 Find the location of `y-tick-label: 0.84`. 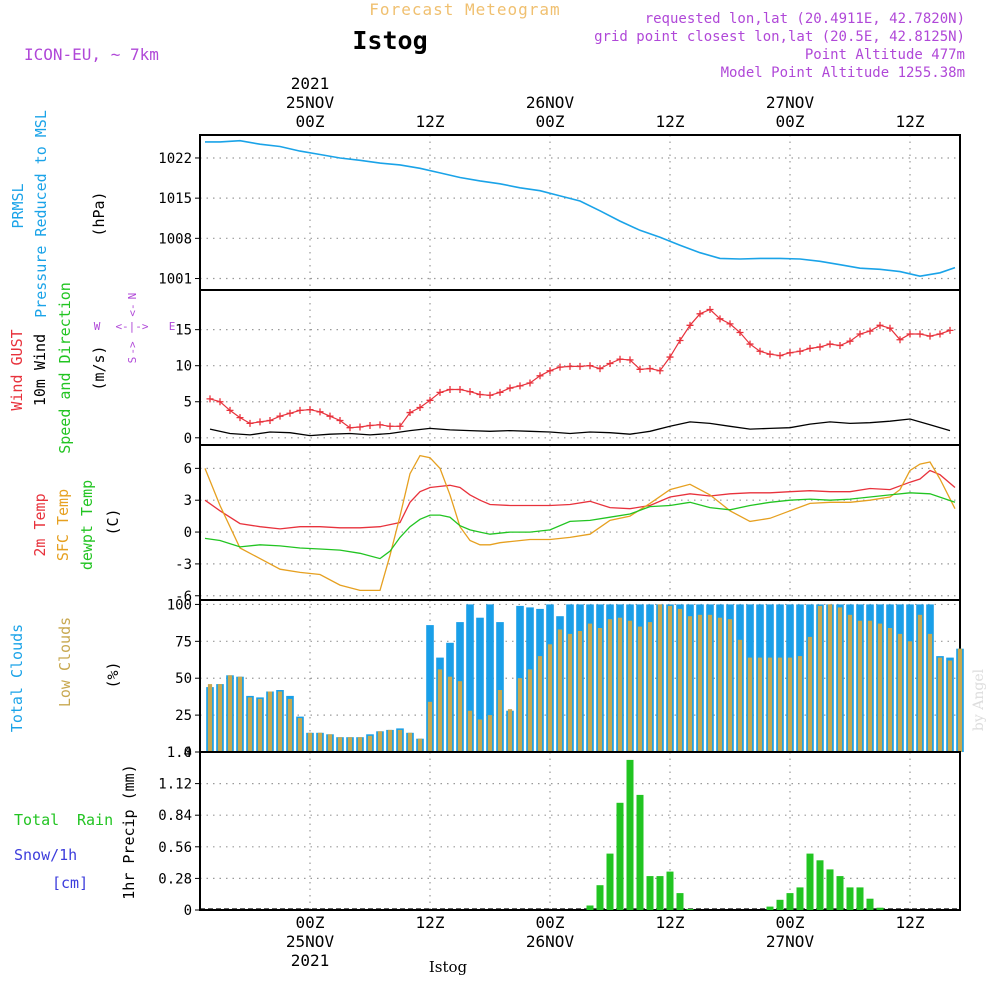

y-tick-label: 0.84 is located at coordinates (175, 816).